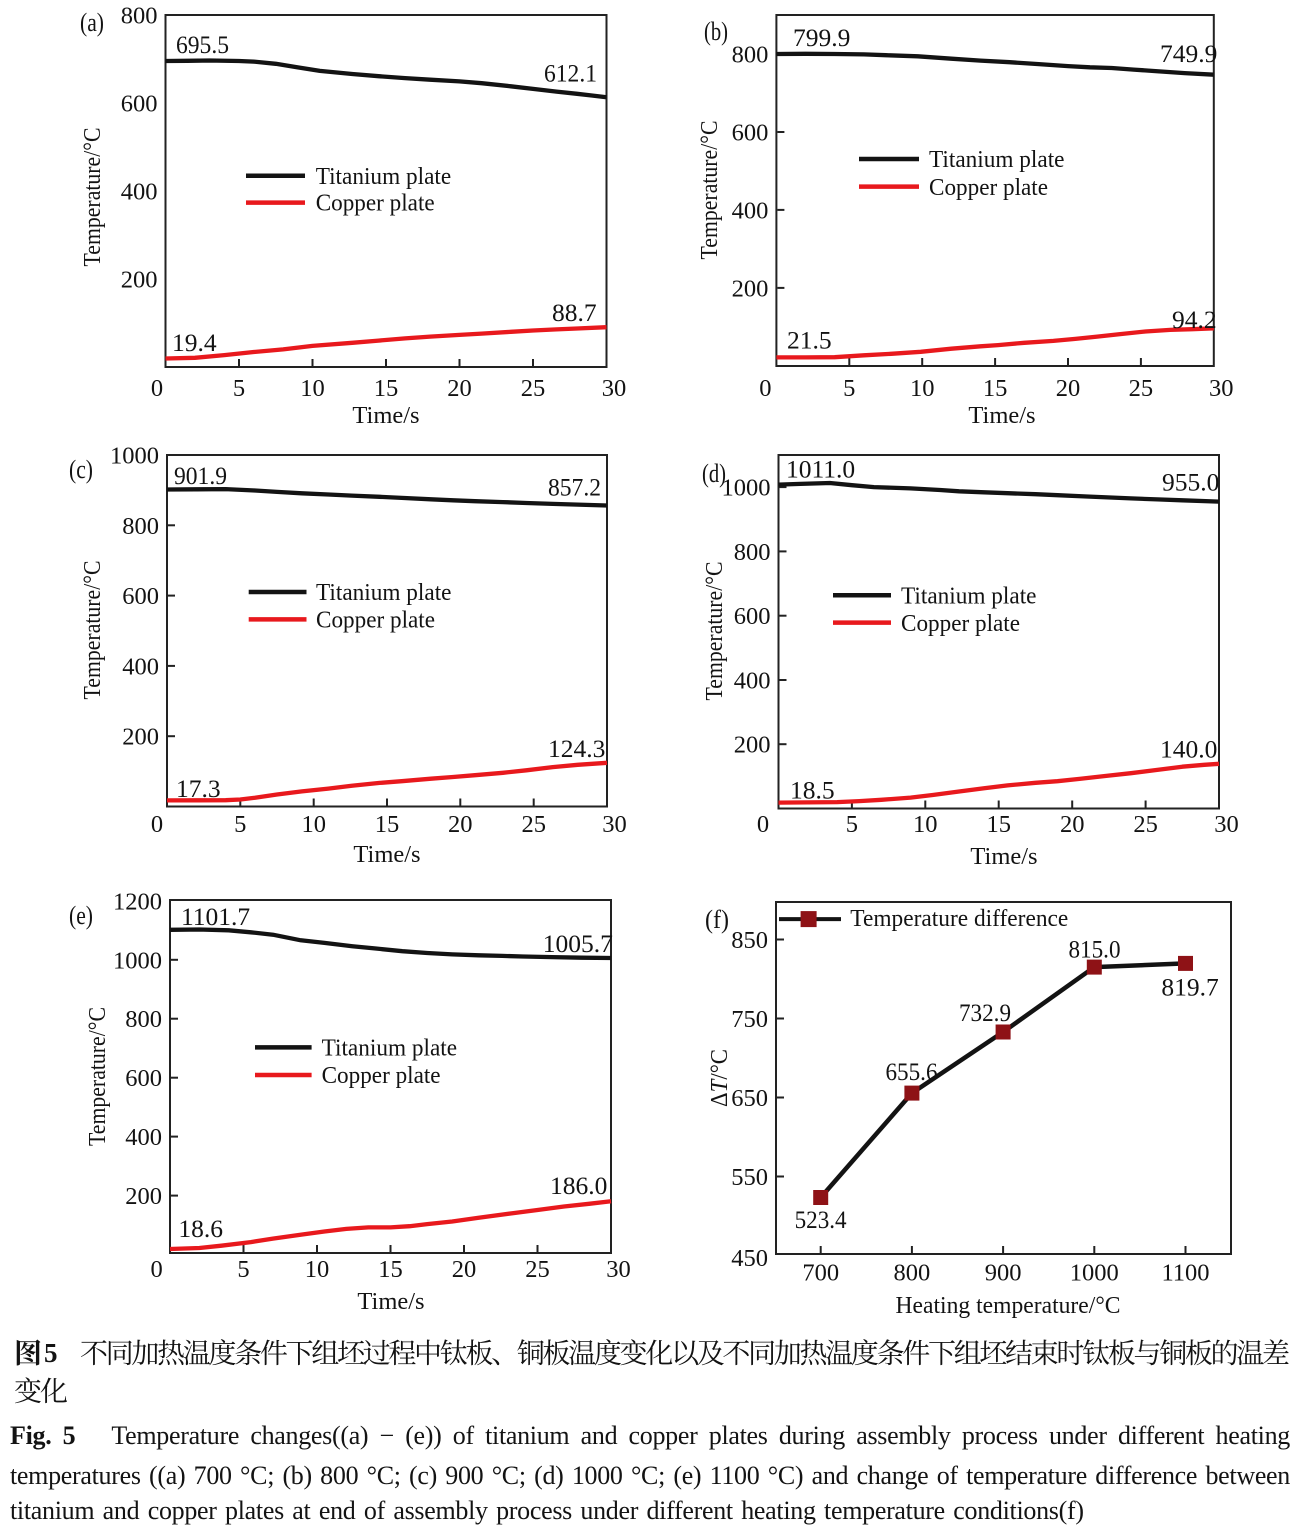 This screenshot has height=1529, width=1313. What do you see at coordinates (716, 31) in the screenshot?
I see `svg-text: (b)` at bounding box center [716, 31].